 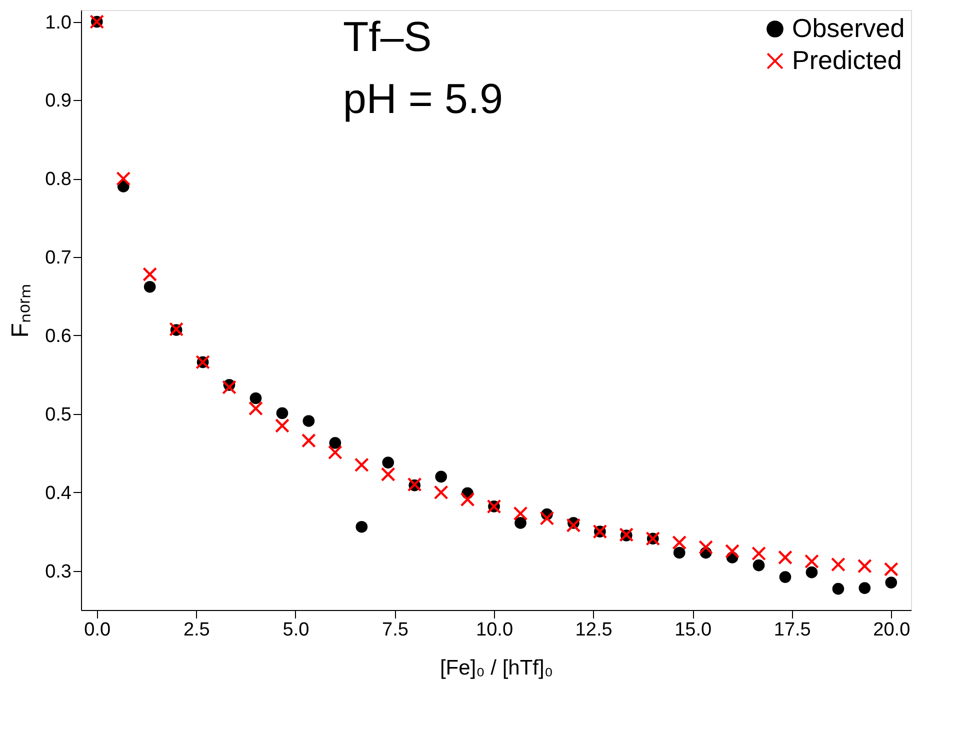 What do you see at coordinates (497, 668) in the screenshot?
I see `x-axis-title: [Fe]₀ / [hTf]₀` at bounding box center [497, 668].